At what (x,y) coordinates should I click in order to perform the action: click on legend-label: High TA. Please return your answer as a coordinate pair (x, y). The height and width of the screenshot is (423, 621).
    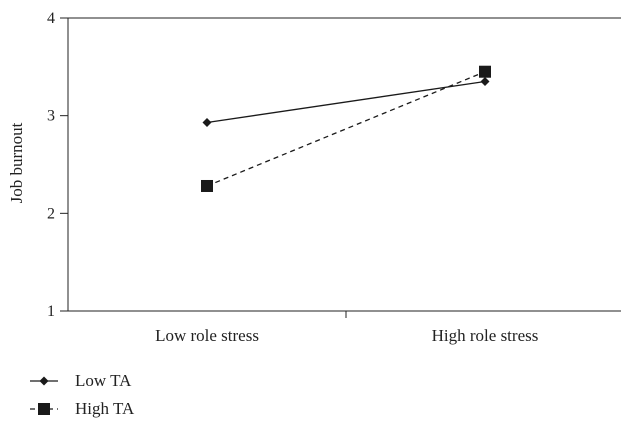
    Looking at the image, I should click on (105, 408).